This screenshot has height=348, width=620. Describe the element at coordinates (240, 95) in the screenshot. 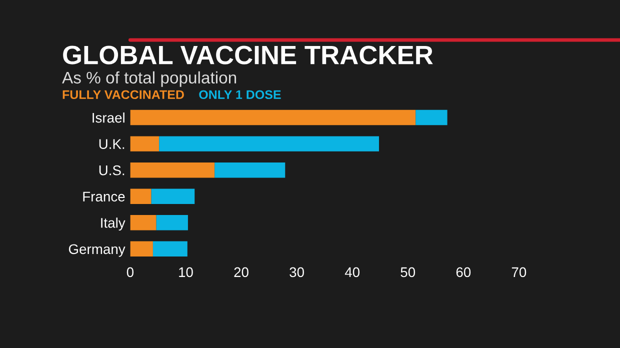

I see `text: ONLY 1 DOSE` at that location.